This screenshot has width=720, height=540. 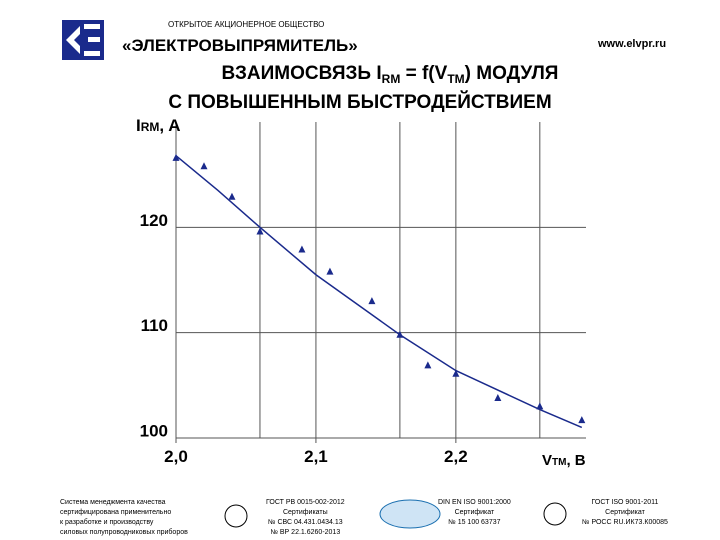 What do you see at coordinates (625, 522) in the screenshot?
I see `footer-line: № РОСС RU.ИК73.К00085` at bounding box center [625, 522].